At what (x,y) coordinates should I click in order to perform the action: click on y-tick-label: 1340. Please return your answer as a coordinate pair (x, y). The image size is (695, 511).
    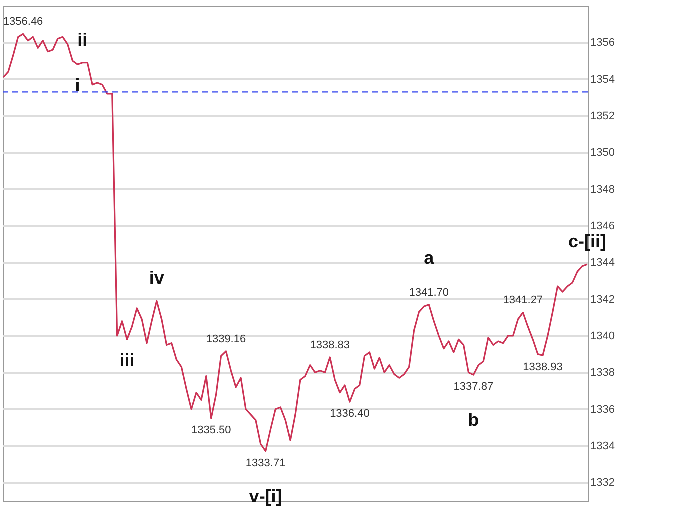
    Looking at the image, I should click on (602, 336).